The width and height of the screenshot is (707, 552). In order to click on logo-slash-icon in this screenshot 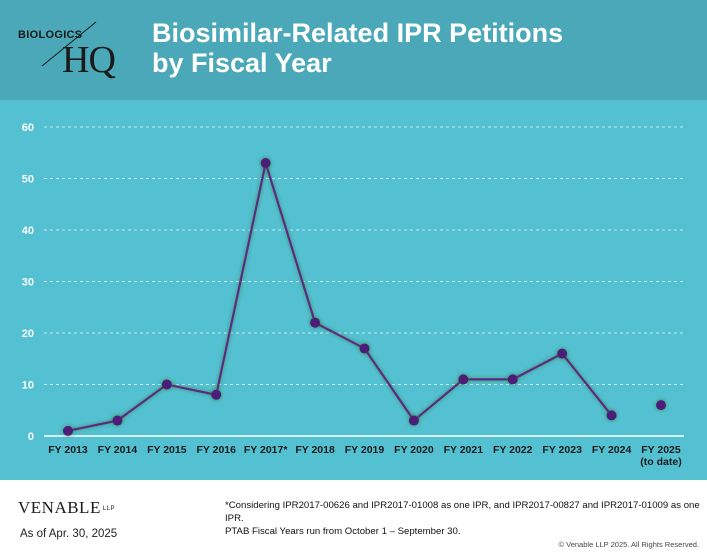, I will do `click(69, 44)`.